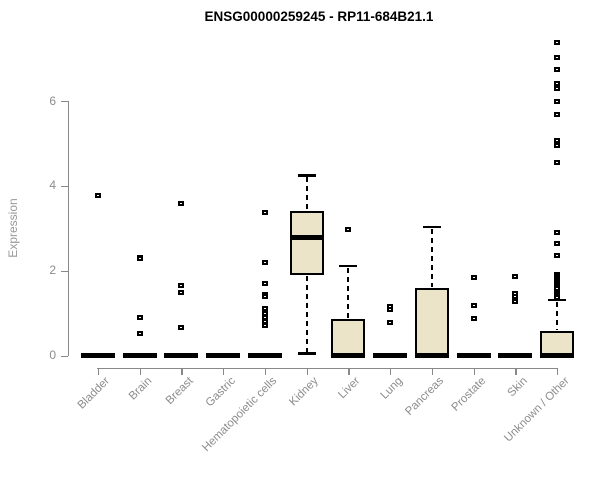 The height and width of the screenshot is (500, 600). I want to click on chart-title: ENSG00000259245 - RP11-684B21.1, so click(319, 16).